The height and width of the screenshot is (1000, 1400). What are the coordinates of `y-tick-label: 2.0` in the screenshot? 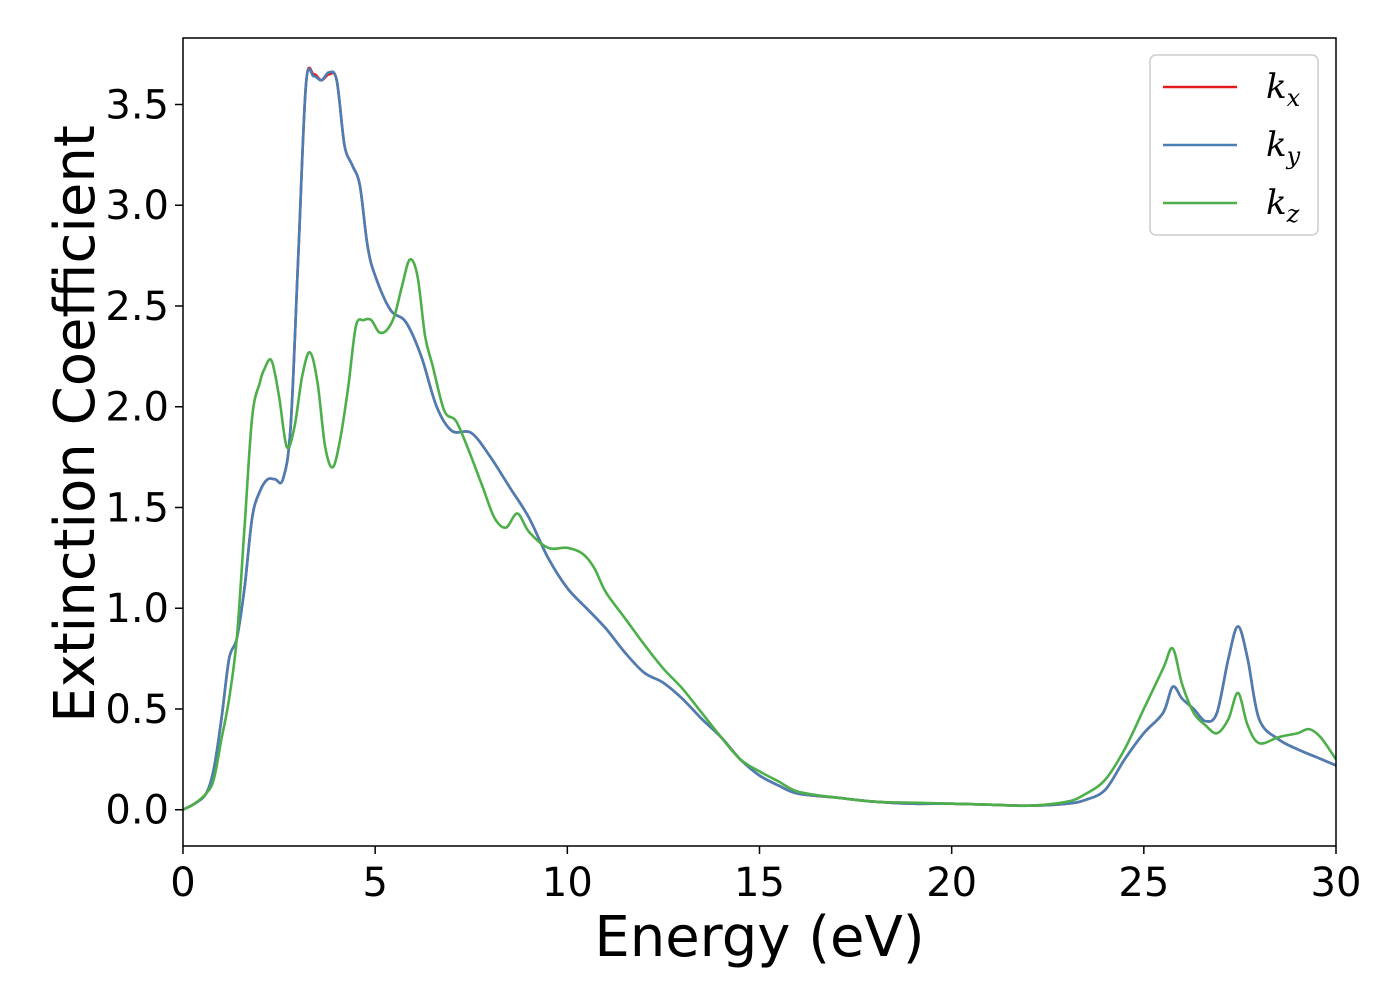 It's located at (137, 408).